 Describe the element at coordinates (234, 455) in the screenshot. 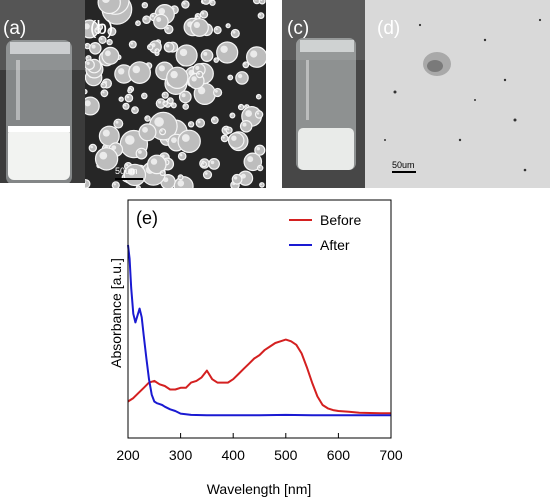

I see `x-tick-label: 400` at that location.